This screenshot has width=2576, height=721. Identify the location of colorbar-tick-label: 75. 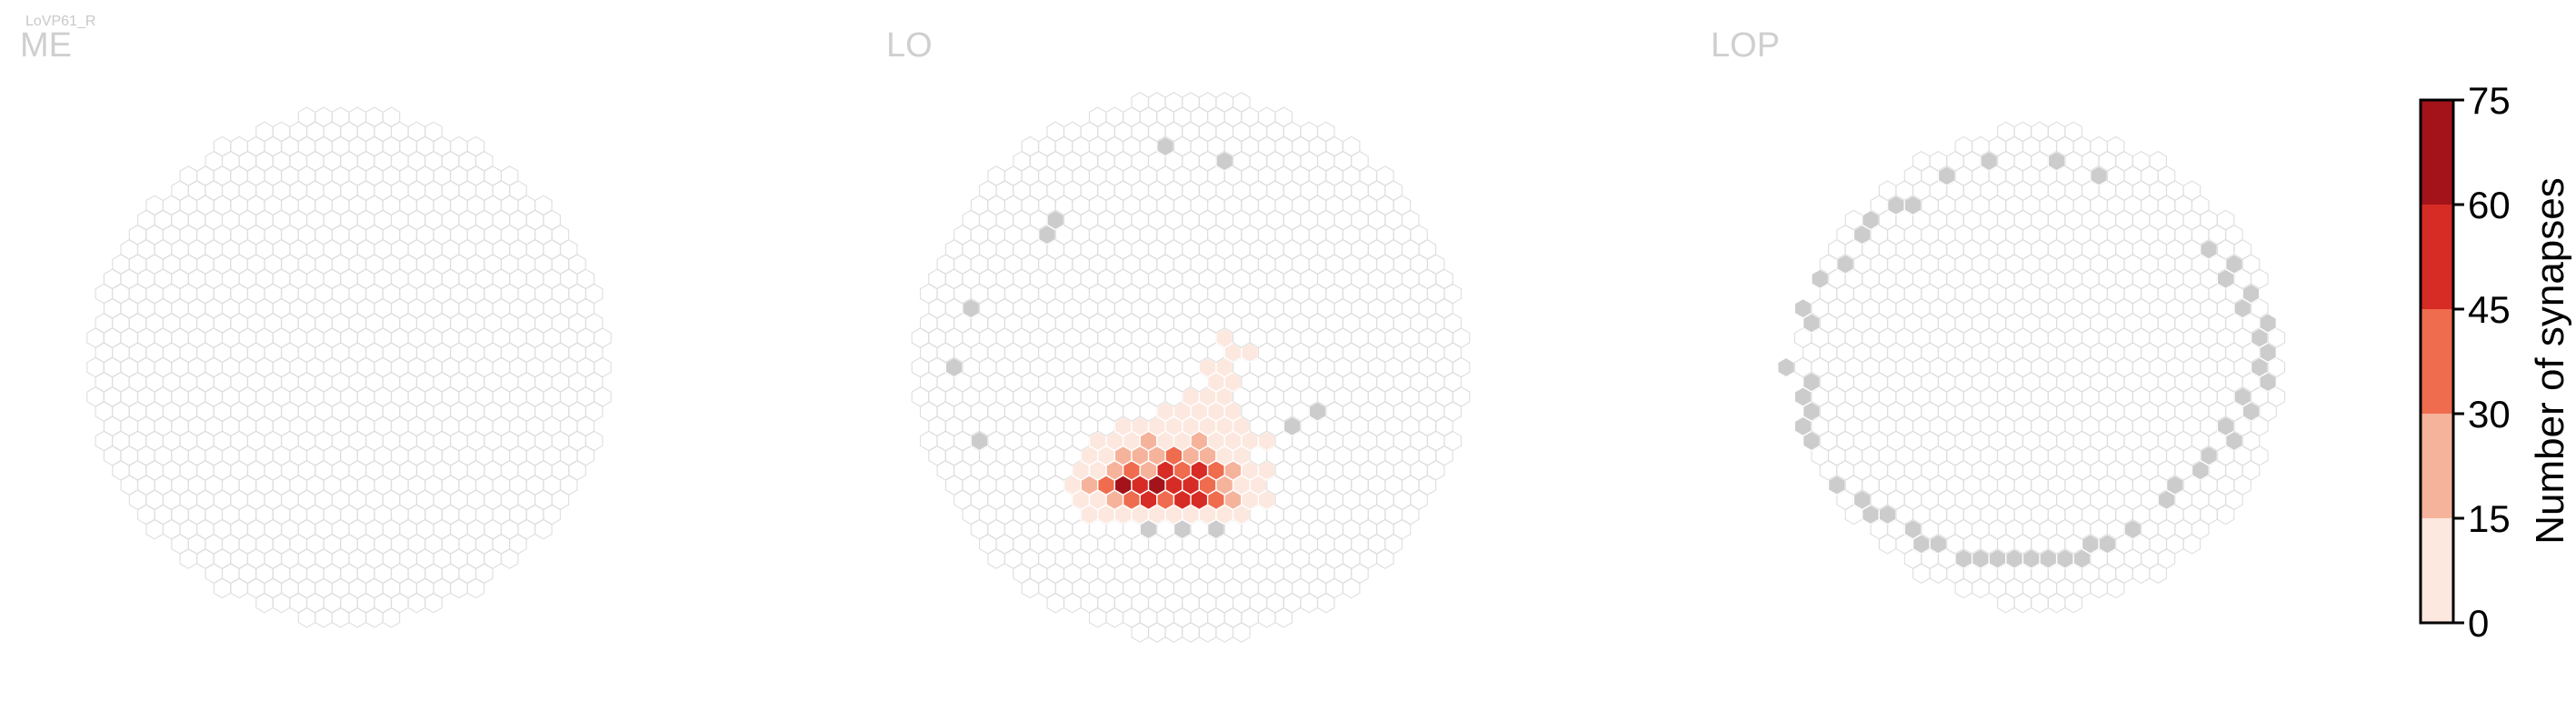
(2489, 100).